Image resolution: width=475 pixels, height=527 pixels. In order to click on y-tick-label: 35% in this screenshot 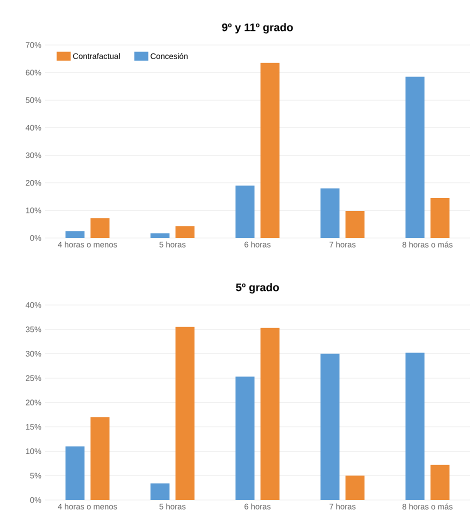, I will do `click(34, 329)`.